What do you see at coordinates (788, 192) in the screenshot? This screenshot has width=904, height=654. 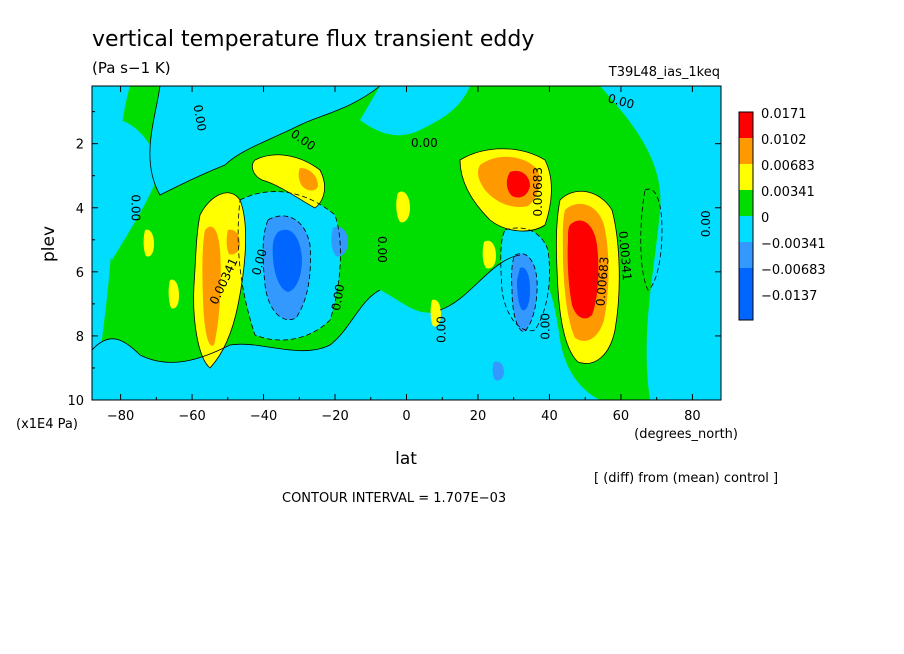 I see `legend-label: 0.00341` at bounding box center [788, 192].